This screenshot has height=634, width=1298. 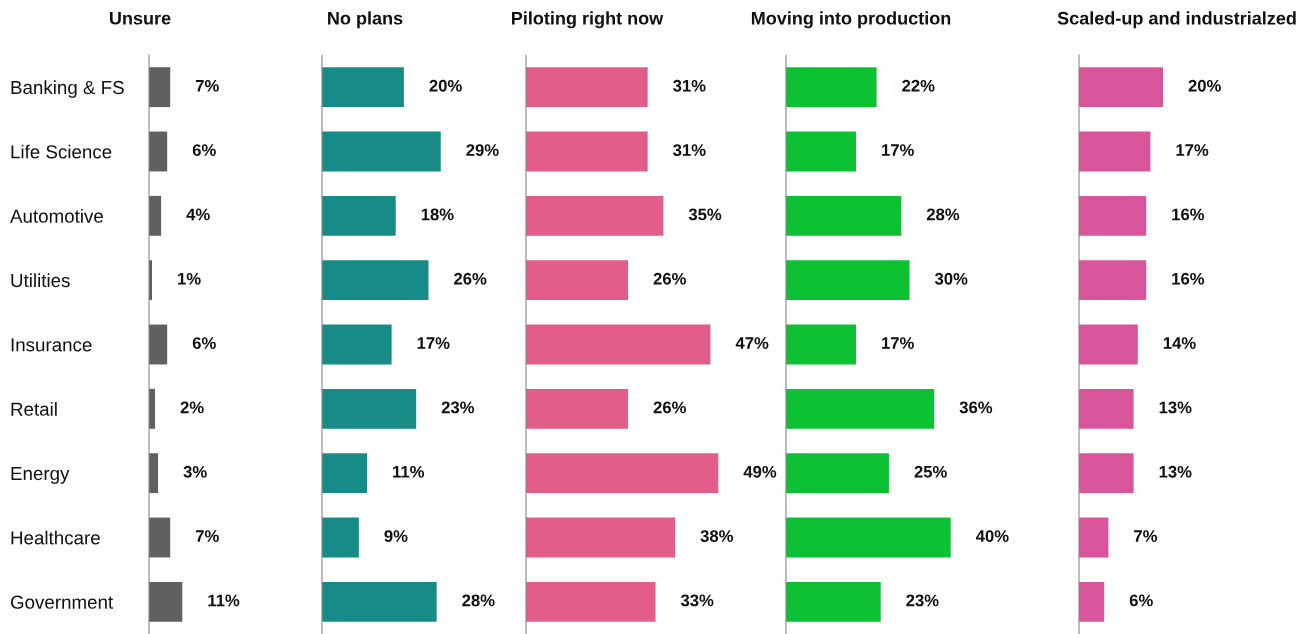 What do you see at coordinates (192, 407) in the screenshot?
I see `data-label: 2%` at bounding box center [192, 407].